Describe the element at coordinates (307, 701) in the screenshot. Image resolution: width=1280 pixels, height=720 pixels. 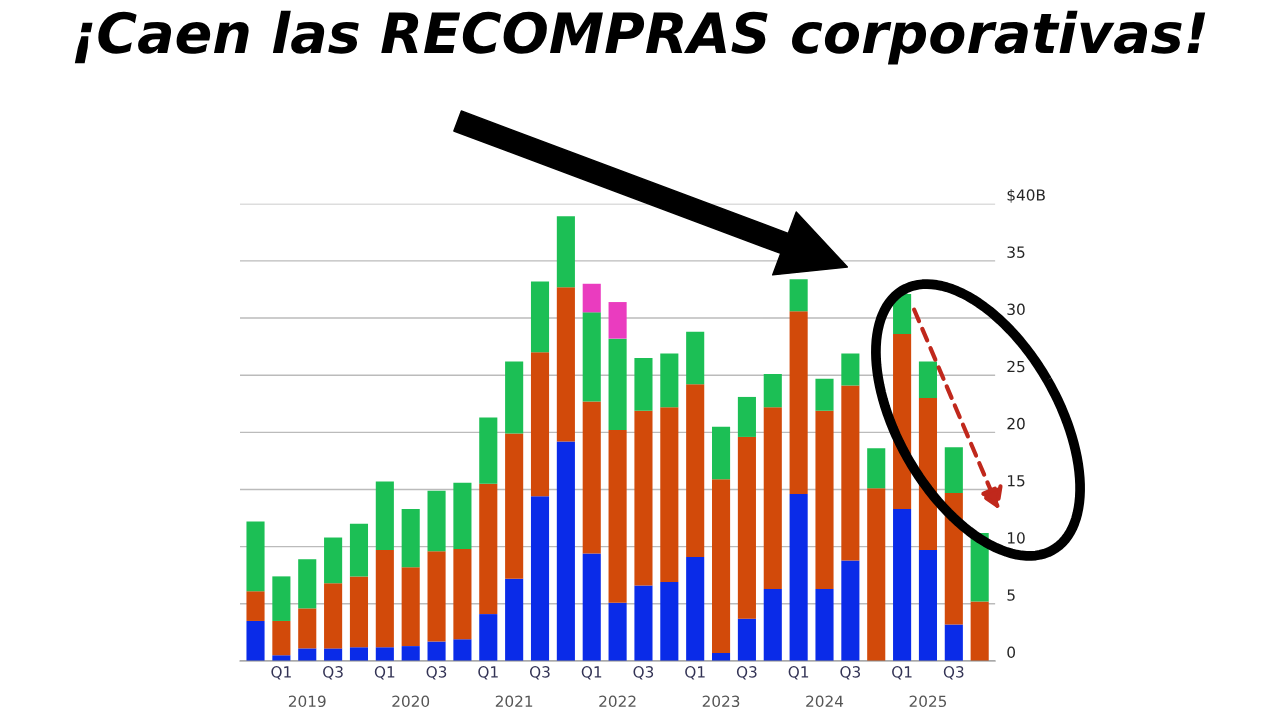
I see `text: 2019` at that location.